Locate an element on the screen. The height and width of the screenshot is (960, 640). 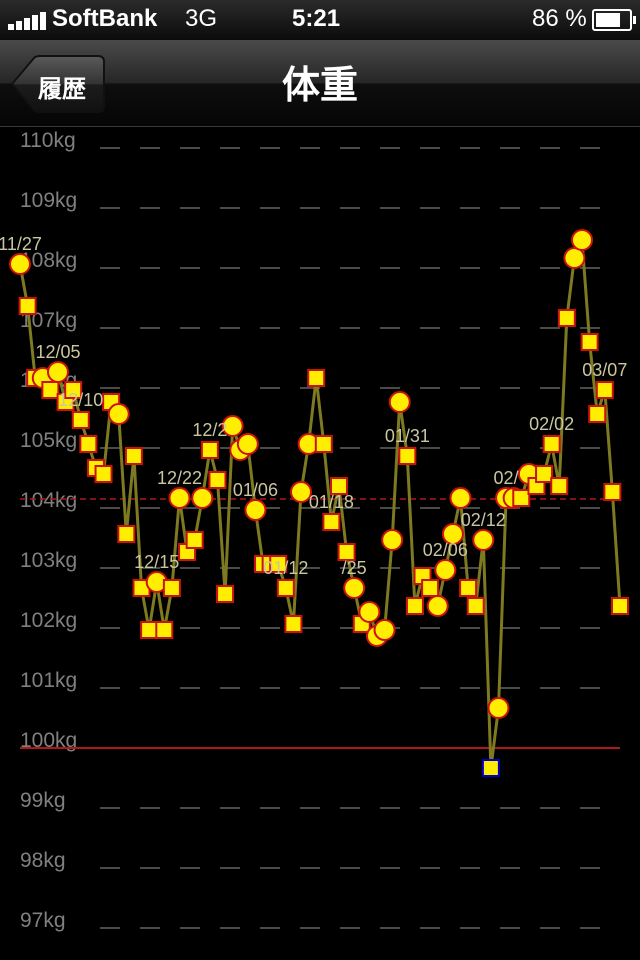
signal-strength-icon is located at coordinates (27, 20).